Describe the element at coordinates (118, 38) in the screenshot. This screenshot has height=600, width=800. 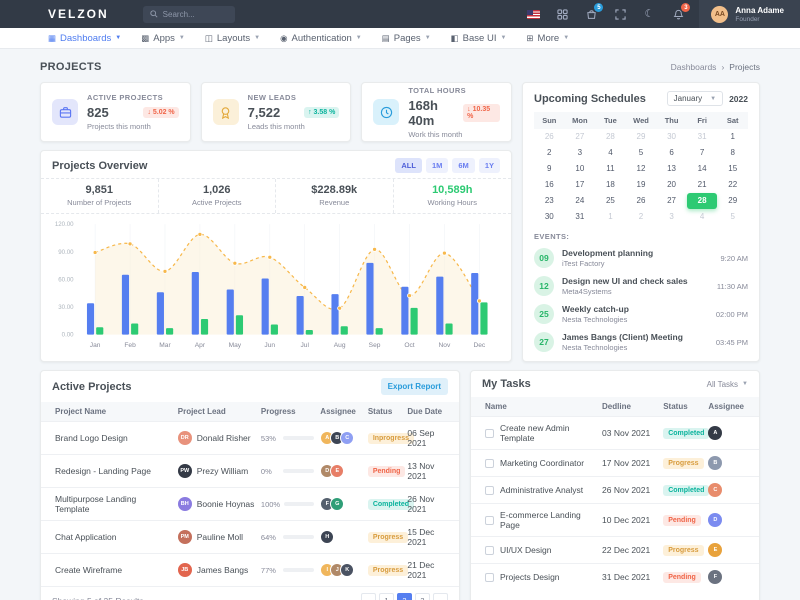
I see `chevron-down-icon: ▼` at that location.